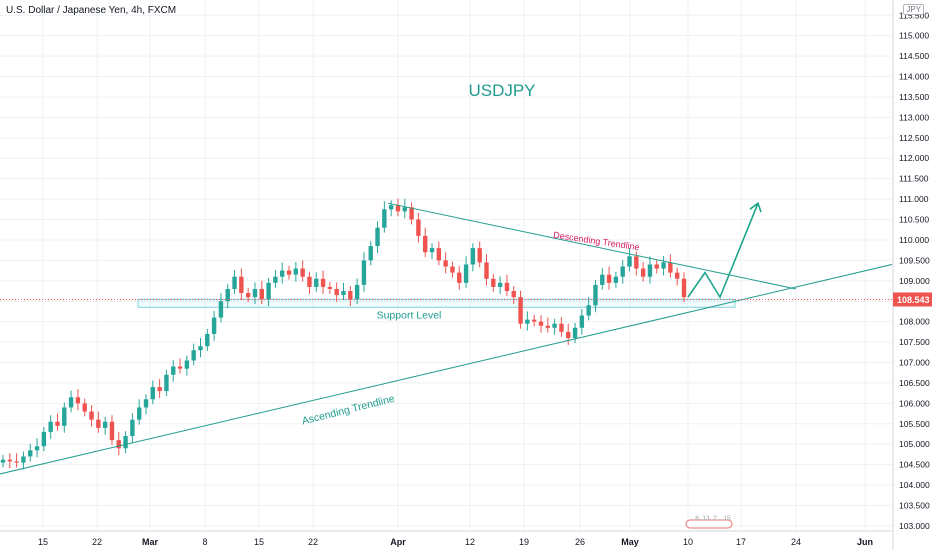 This screenshot has width=932, height=555. What do you see at coordinates (914, 281) in the screenshot?
I see `y-tick-label: 109.000` at bounding box center [914, 281].